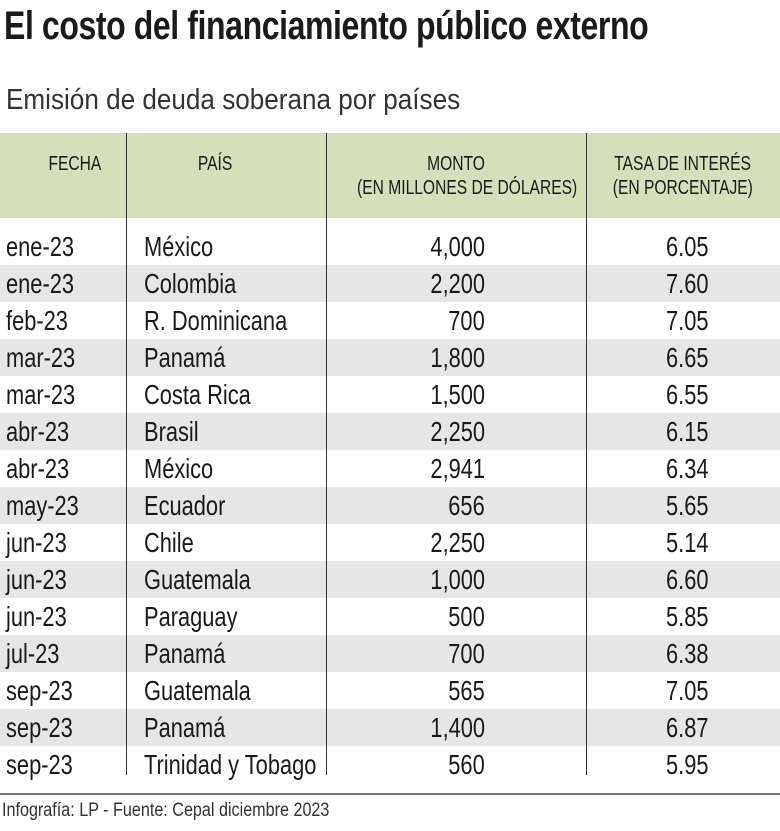 This screenshot has height=831, width=780. What do you see at coordinates (191, 616) in the screenshot?
I see `cell-pais: Paraguay` at bounding box center [191, 616].